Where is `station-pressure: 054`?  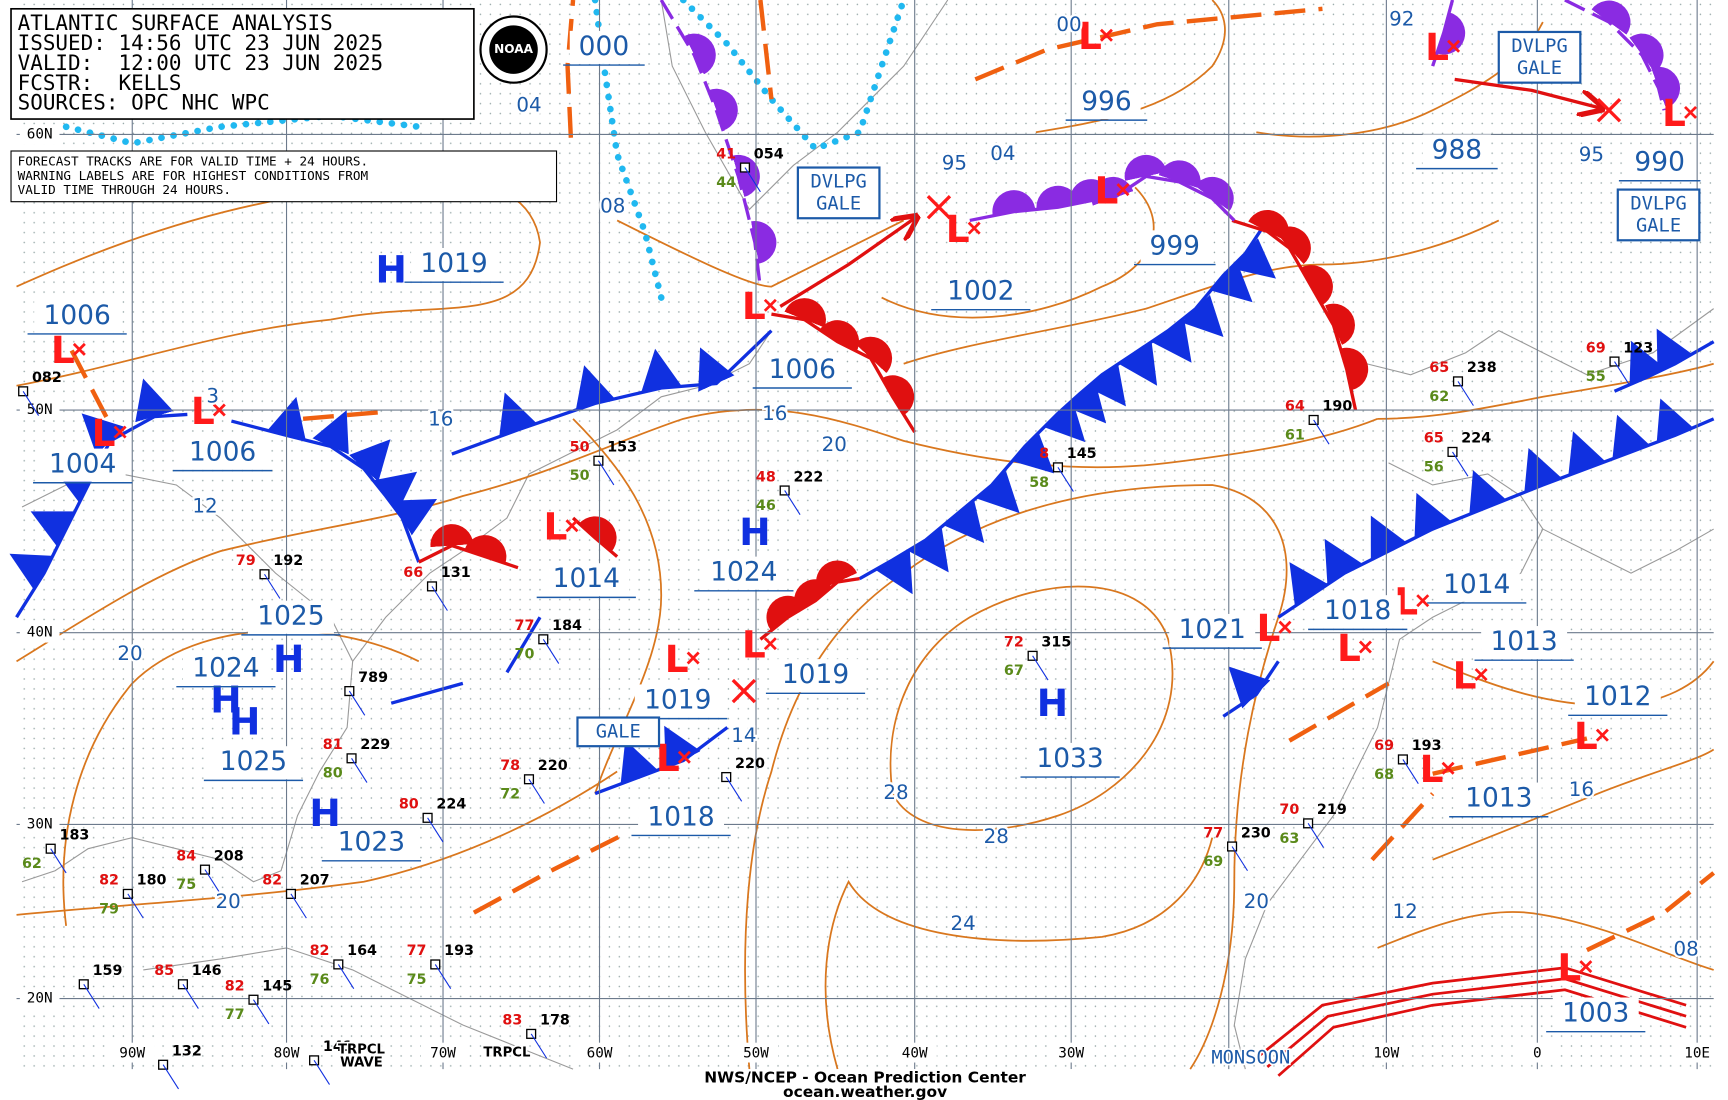
station-pressure: 054 is located at coordinates (769, 154).